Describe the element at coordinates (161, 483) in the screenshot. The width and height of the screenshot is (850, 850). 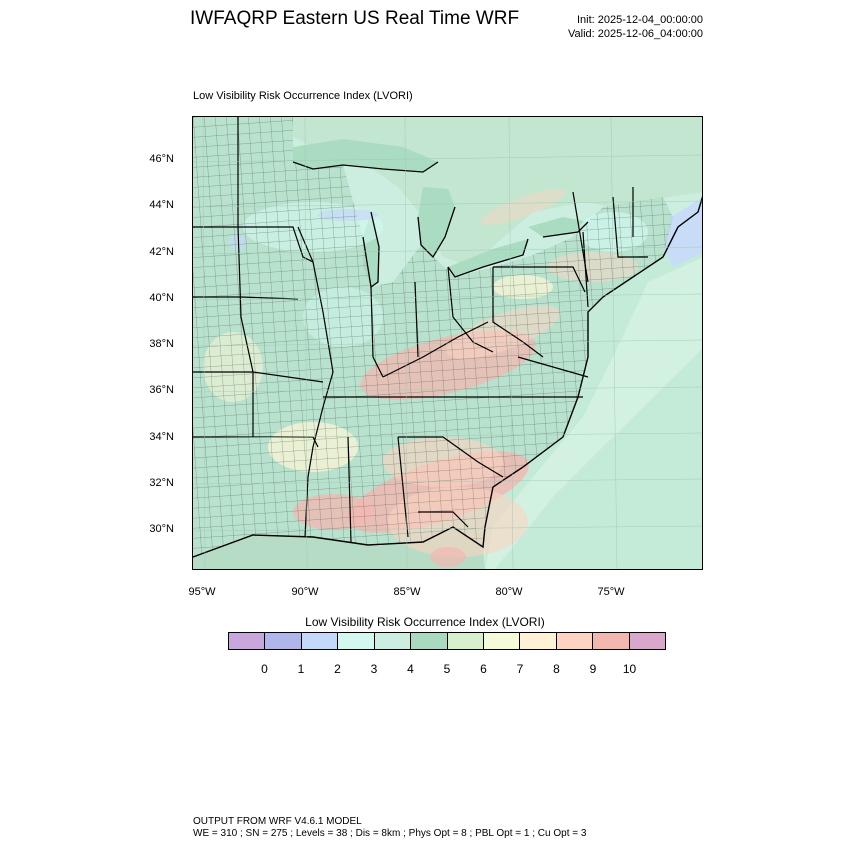
I see `lat-label: 32°N` at that location.